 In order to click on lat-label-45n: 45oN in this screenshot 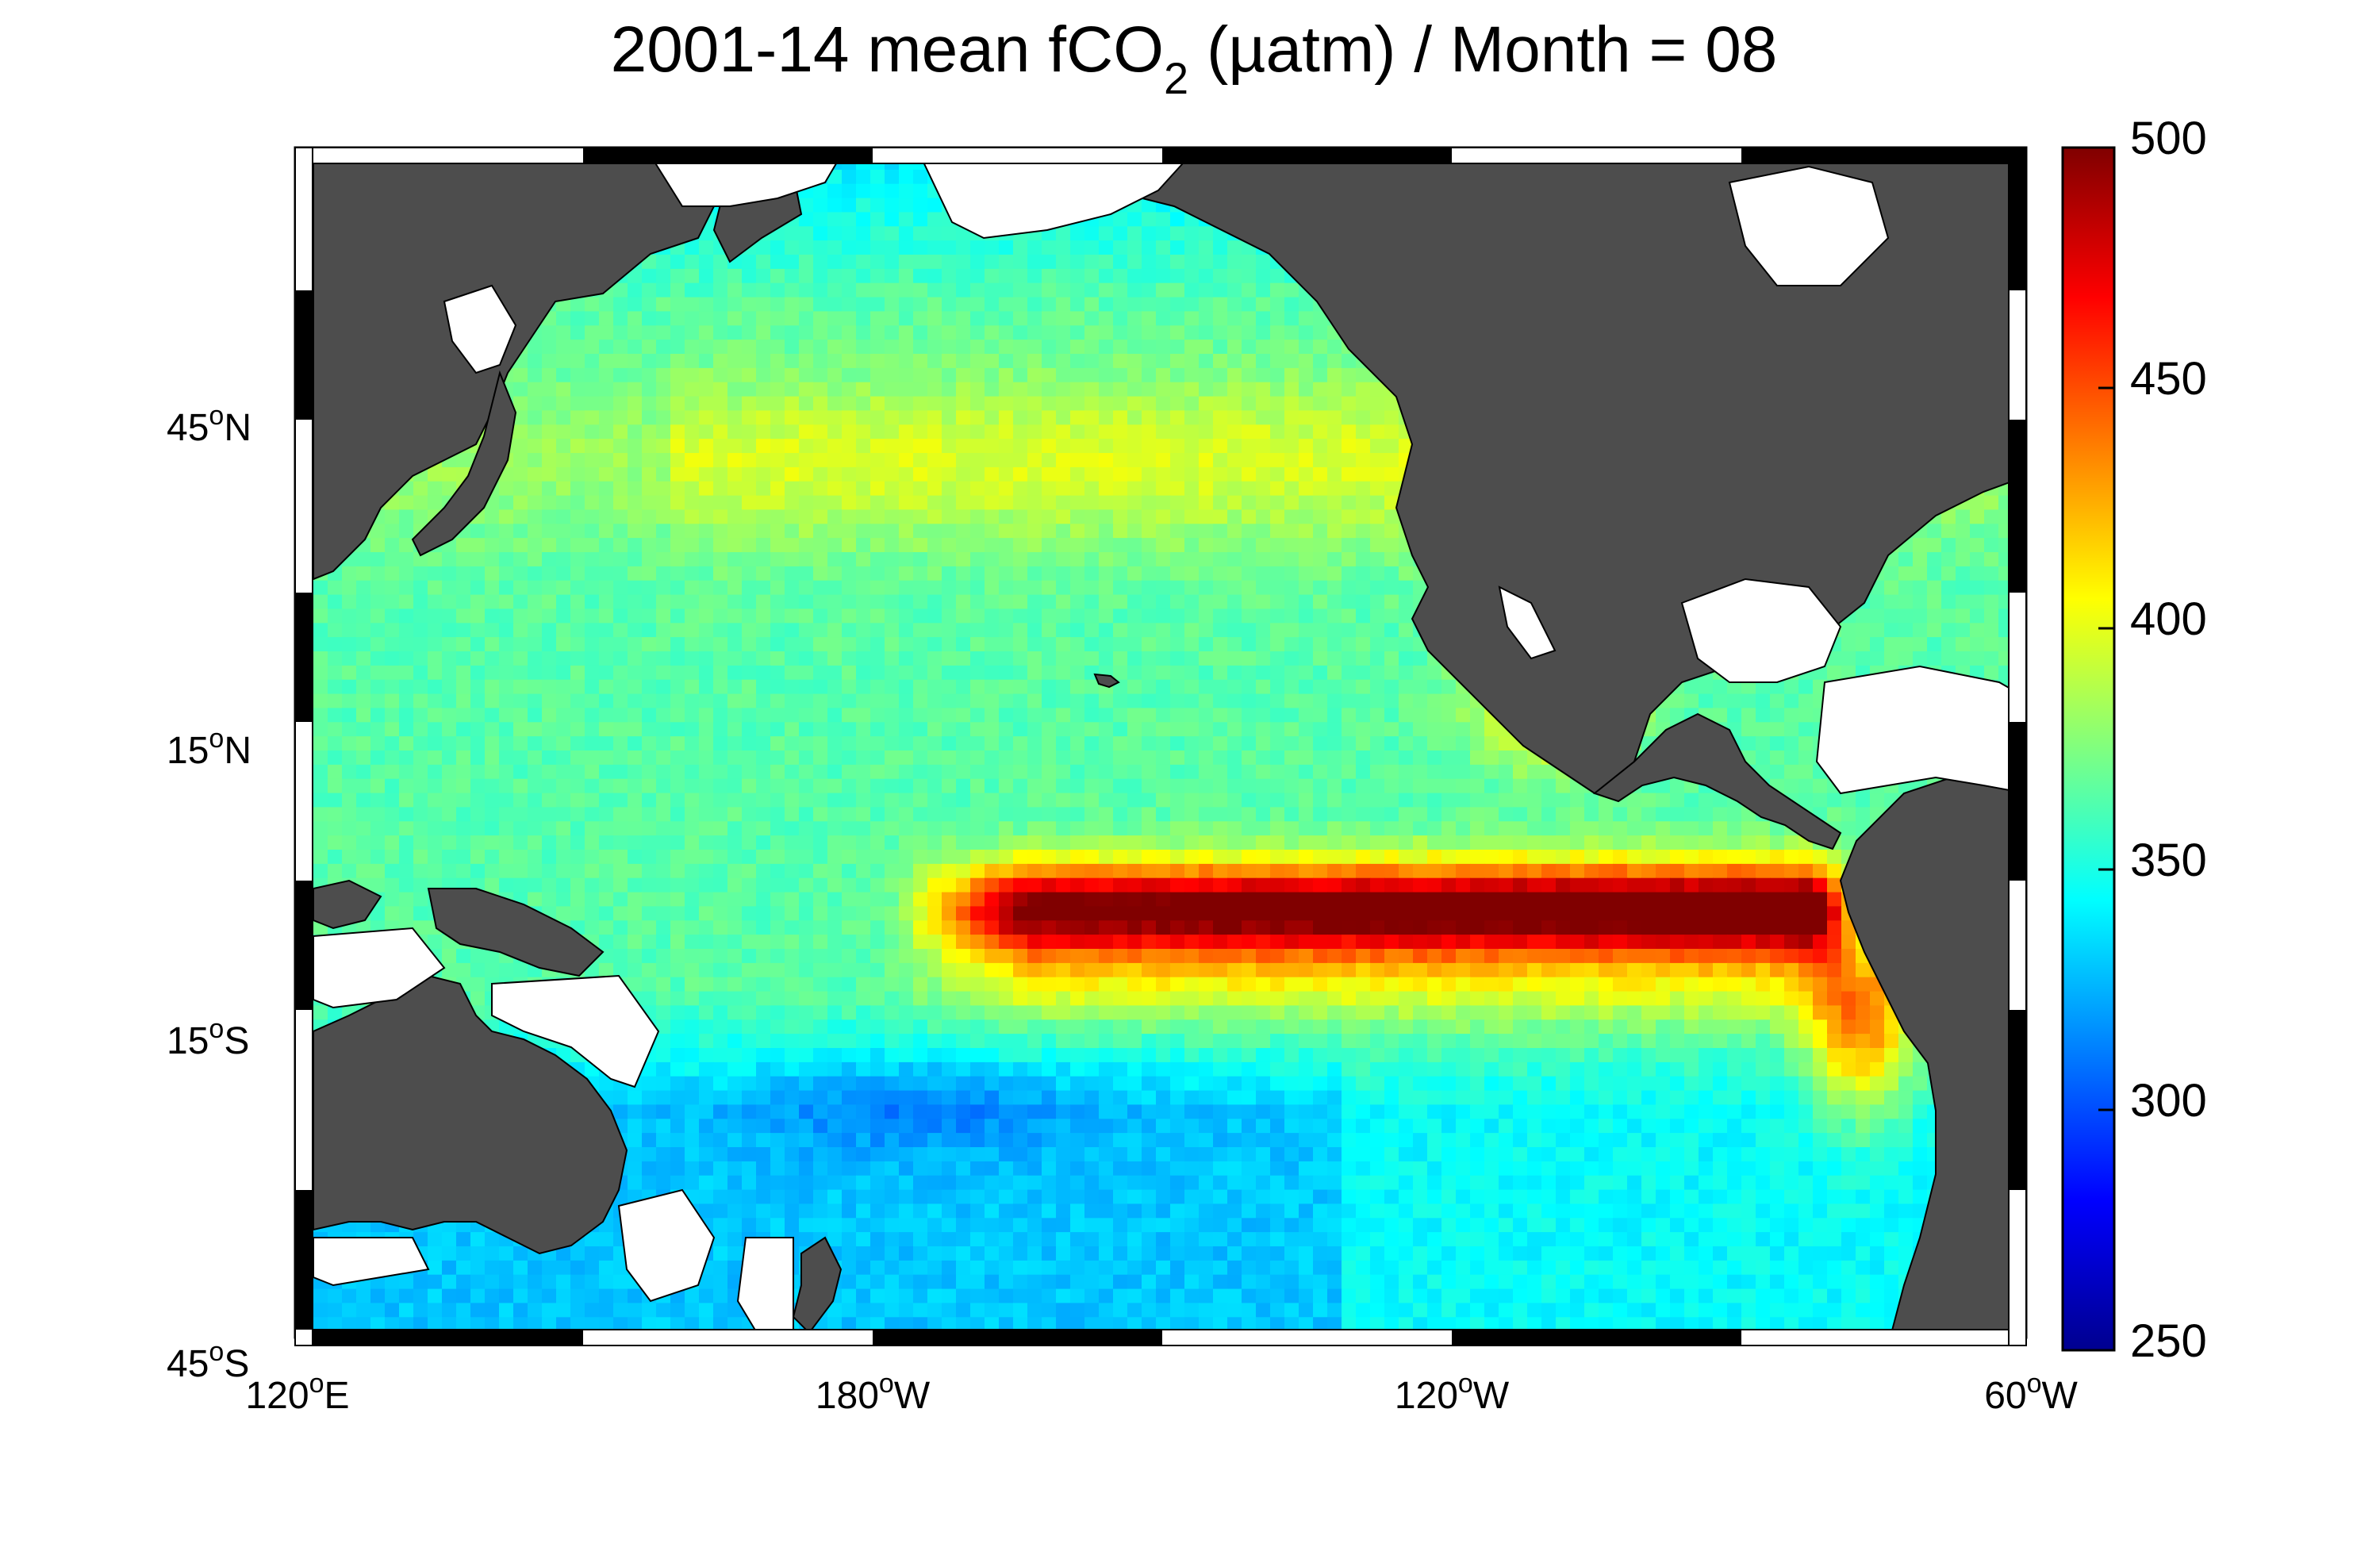, I will do `click(209, 425)`.